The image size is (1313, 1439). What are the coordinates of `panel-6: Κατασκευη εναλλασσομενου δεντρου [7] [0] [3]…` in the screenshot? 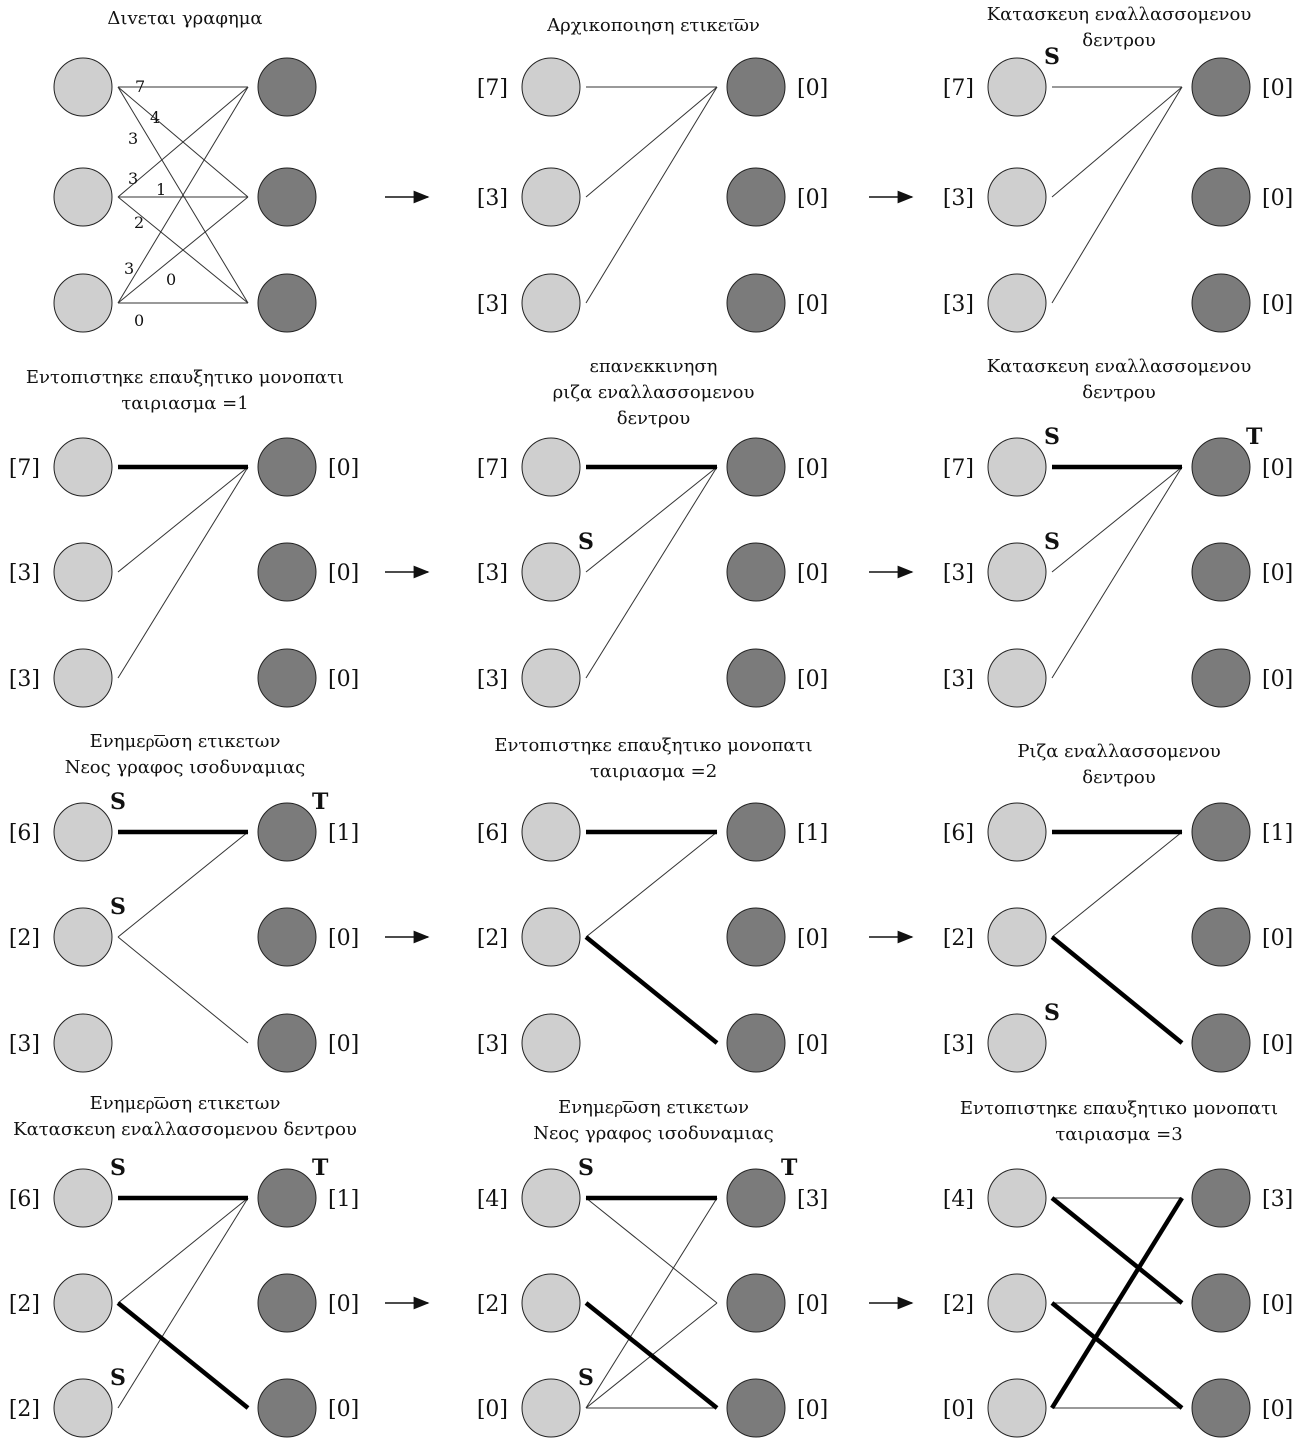 It's located at (1118, 532).